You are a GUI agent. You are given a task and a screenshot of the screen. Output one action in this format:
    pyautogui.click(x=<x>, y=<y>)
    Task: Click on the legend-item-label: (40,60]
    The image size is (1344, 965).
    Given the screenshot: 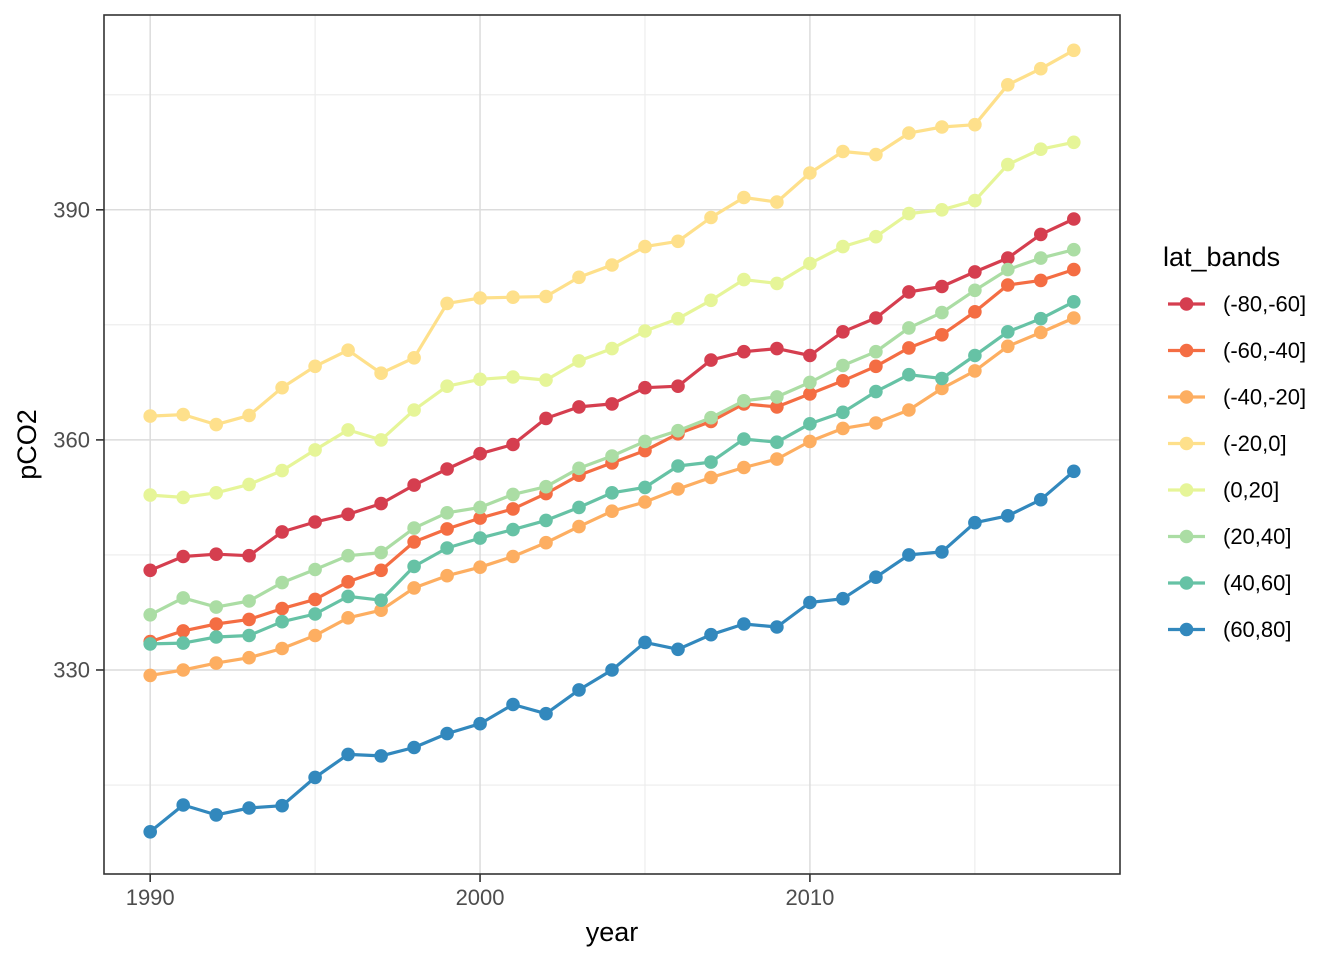 What is the action you would take?
    pyautogui.click(x=1257, y=583)
    